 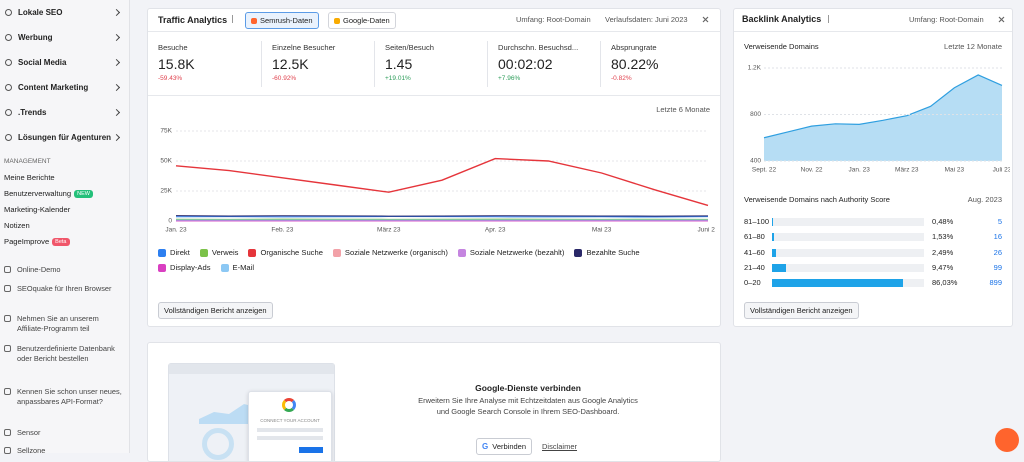 I want to click on extra-label: SEOquake für Ihren Browser, so click(x=64, y=289).